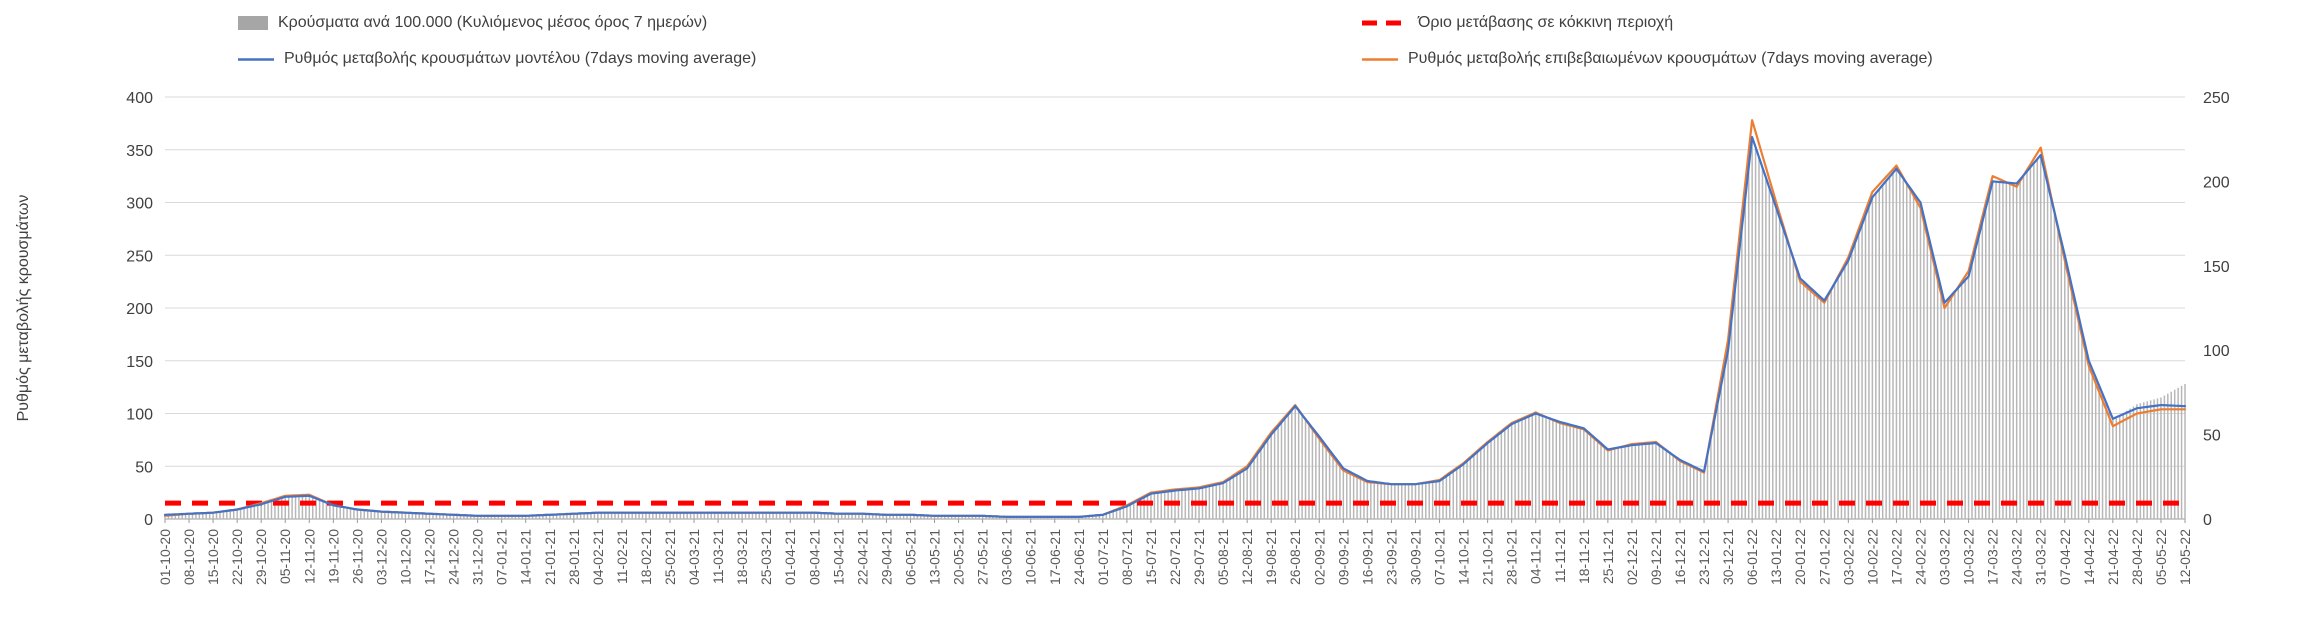  I want to click on model-line-icon, so click(256, 59).